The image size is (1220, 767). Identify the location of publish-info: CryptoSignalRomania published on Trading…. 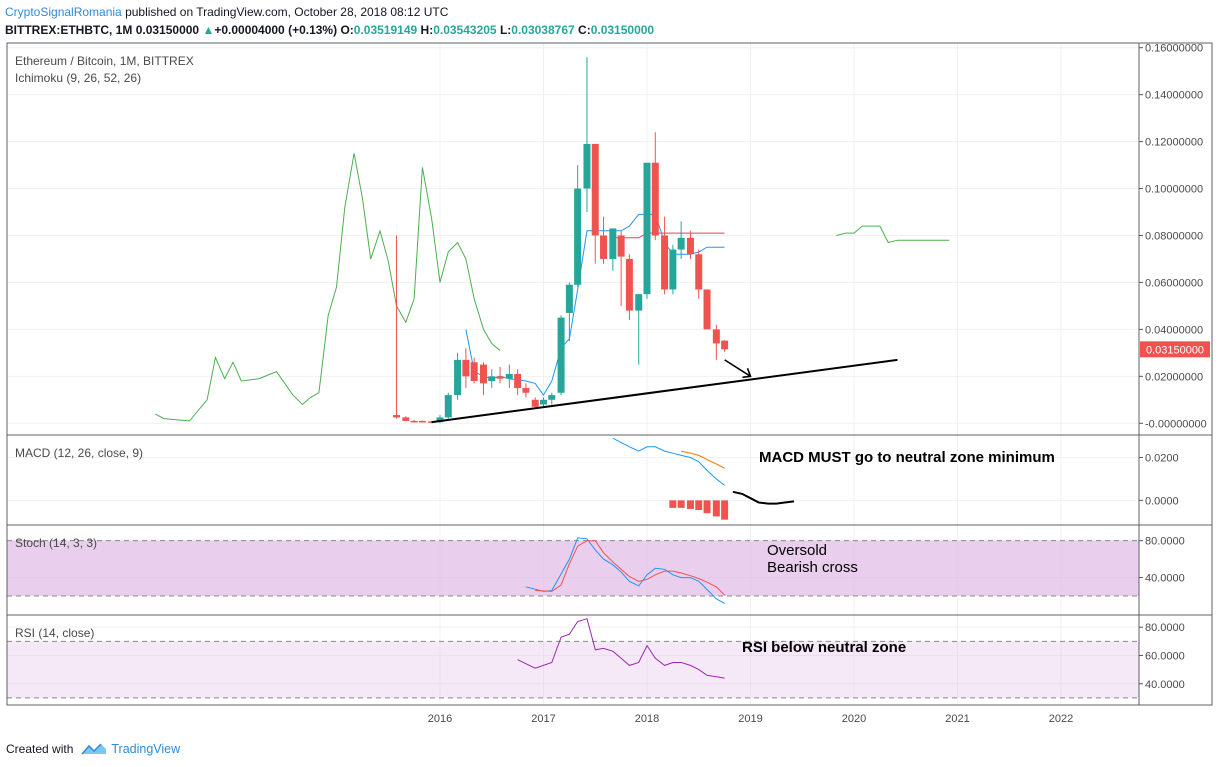
(226, 12).